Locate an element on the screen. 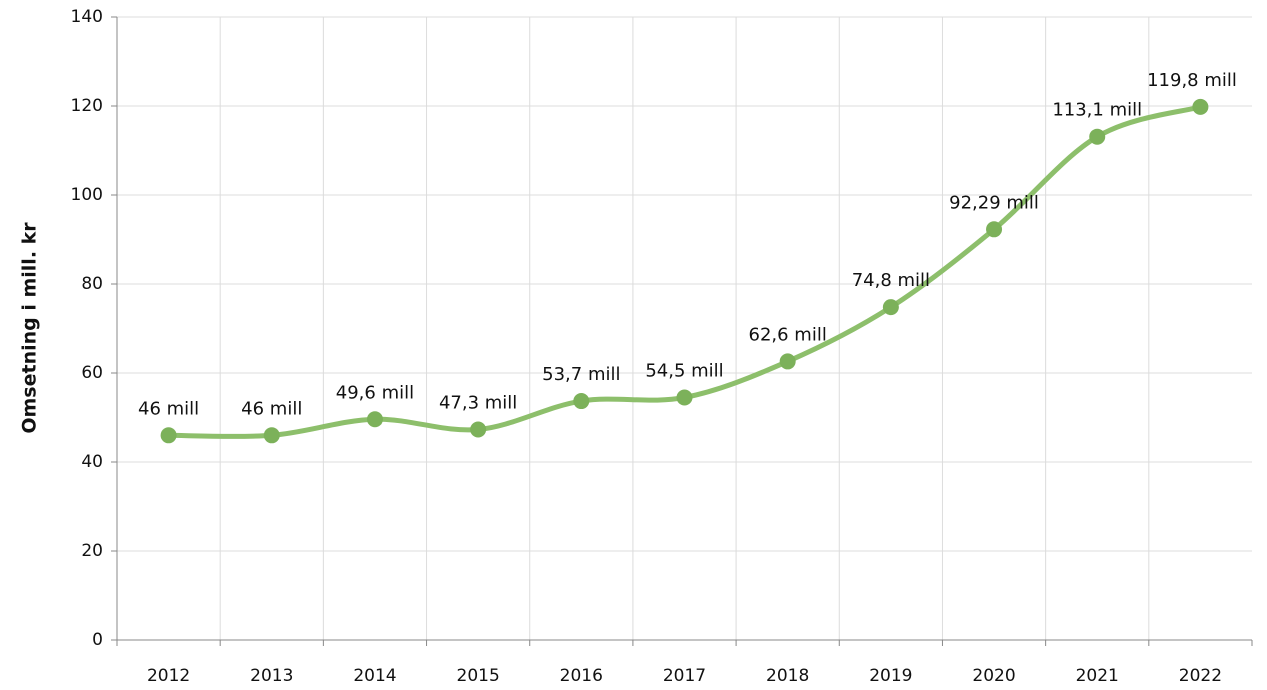 The width and height of the screenshot is (1267, 690). y-tick-label: 20 is located at coordinates (92, 551).